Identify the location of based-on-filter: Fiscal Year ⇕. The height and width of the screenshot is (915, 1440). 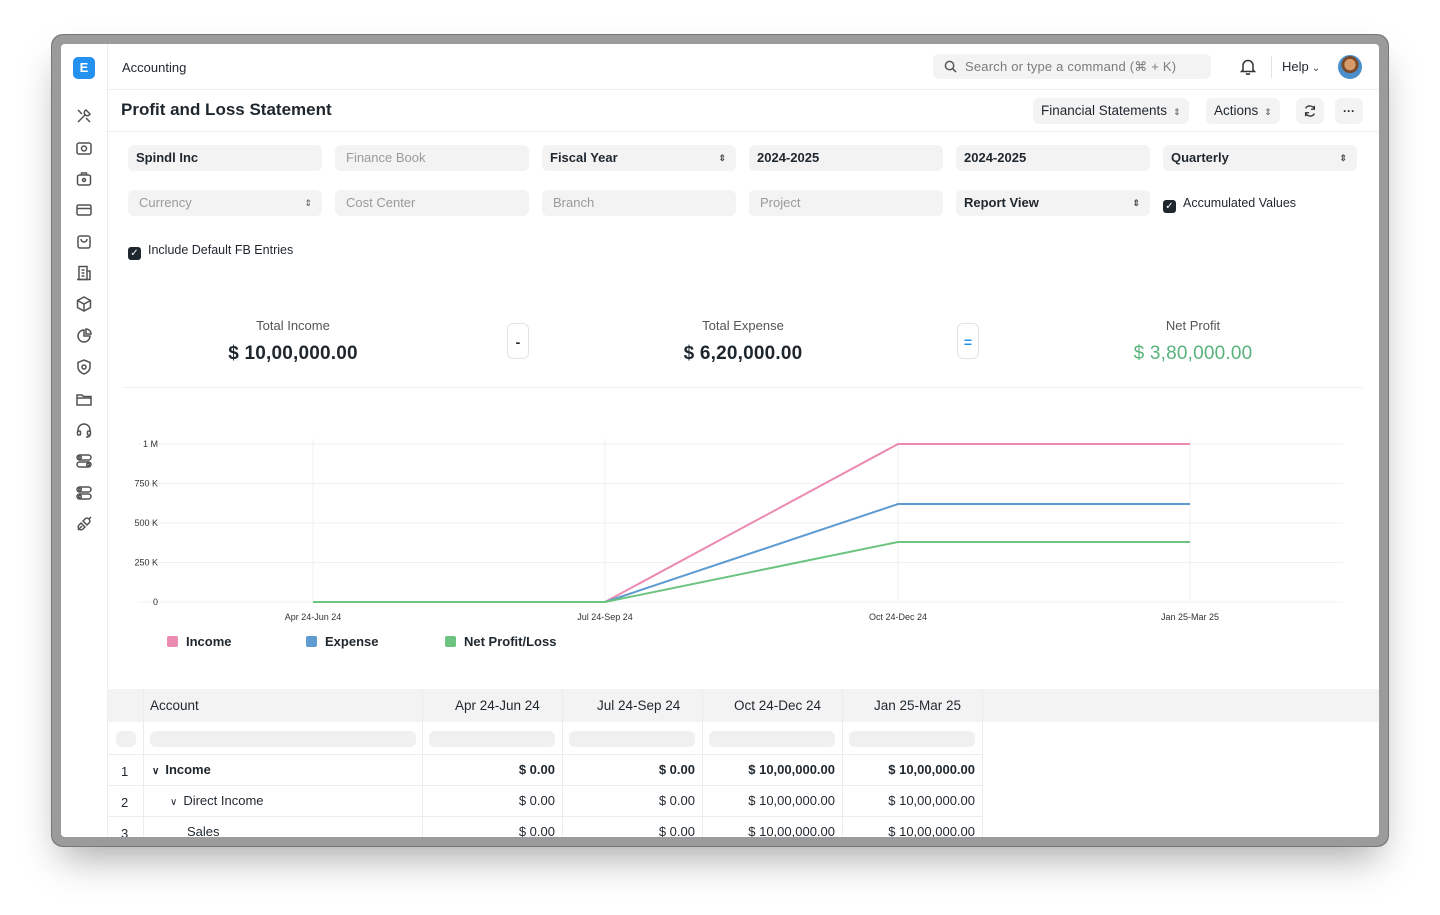
(639, 158).